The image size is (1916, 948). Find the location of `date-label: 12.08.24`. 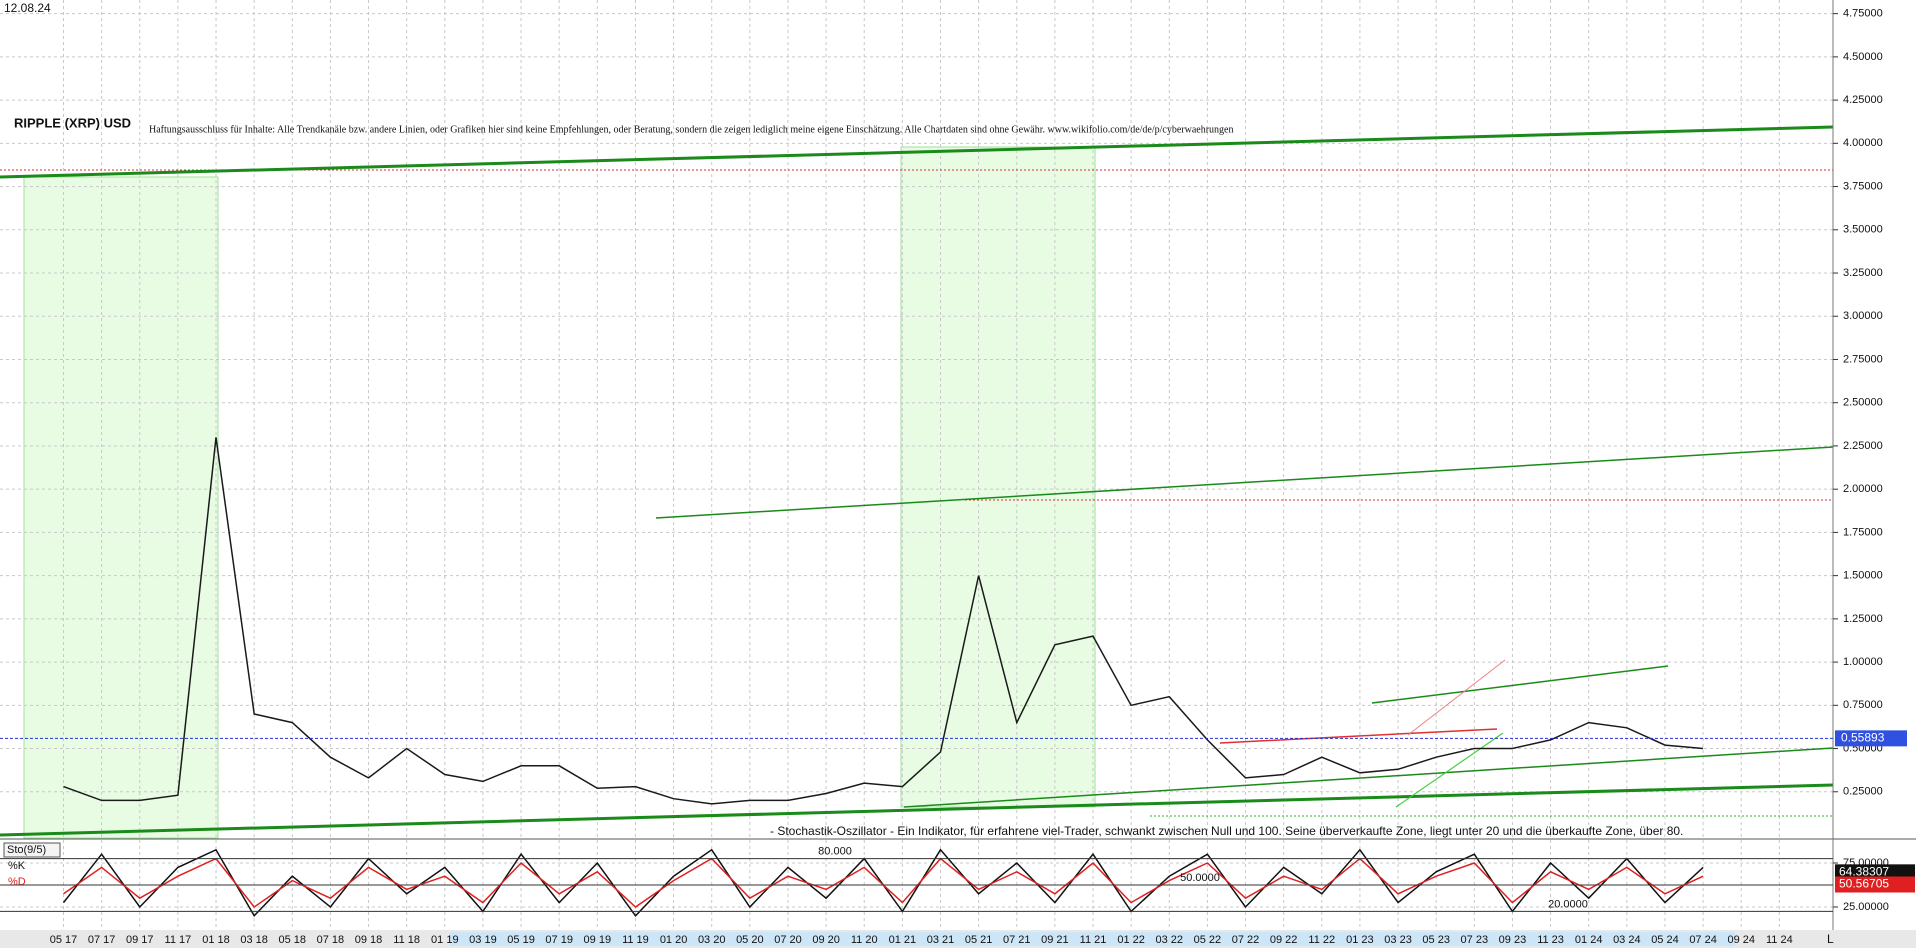

date-label: 12.08.24 is located at coordinates (27, 8).